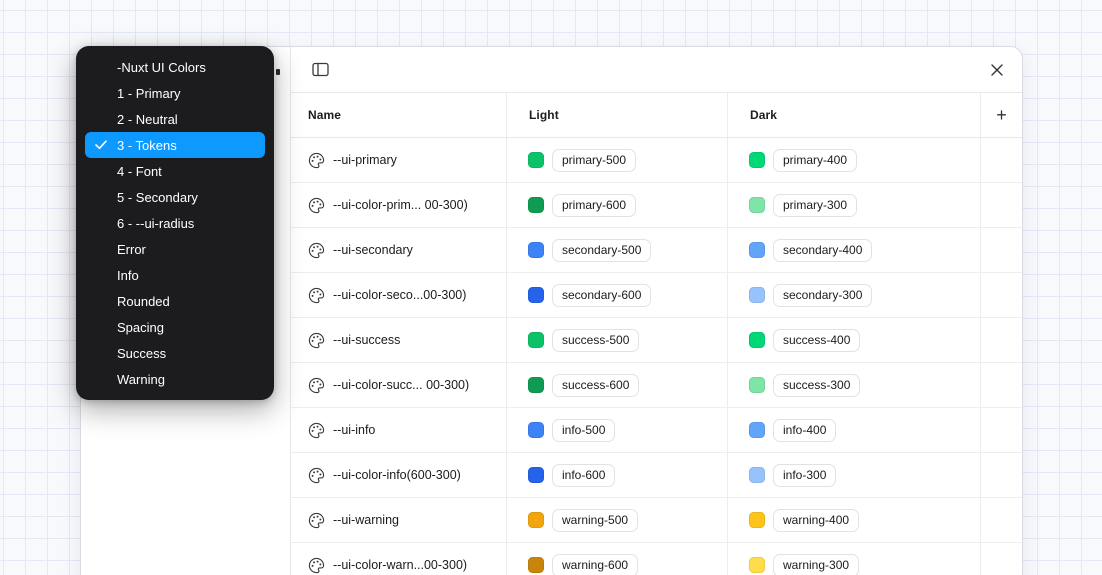 Image resolution: width=1102 pixels, height=575 pixels. Describe the element at coordinates (816, 520) in the screenshot. I see `dark-value-pill: warning-400` at that location.